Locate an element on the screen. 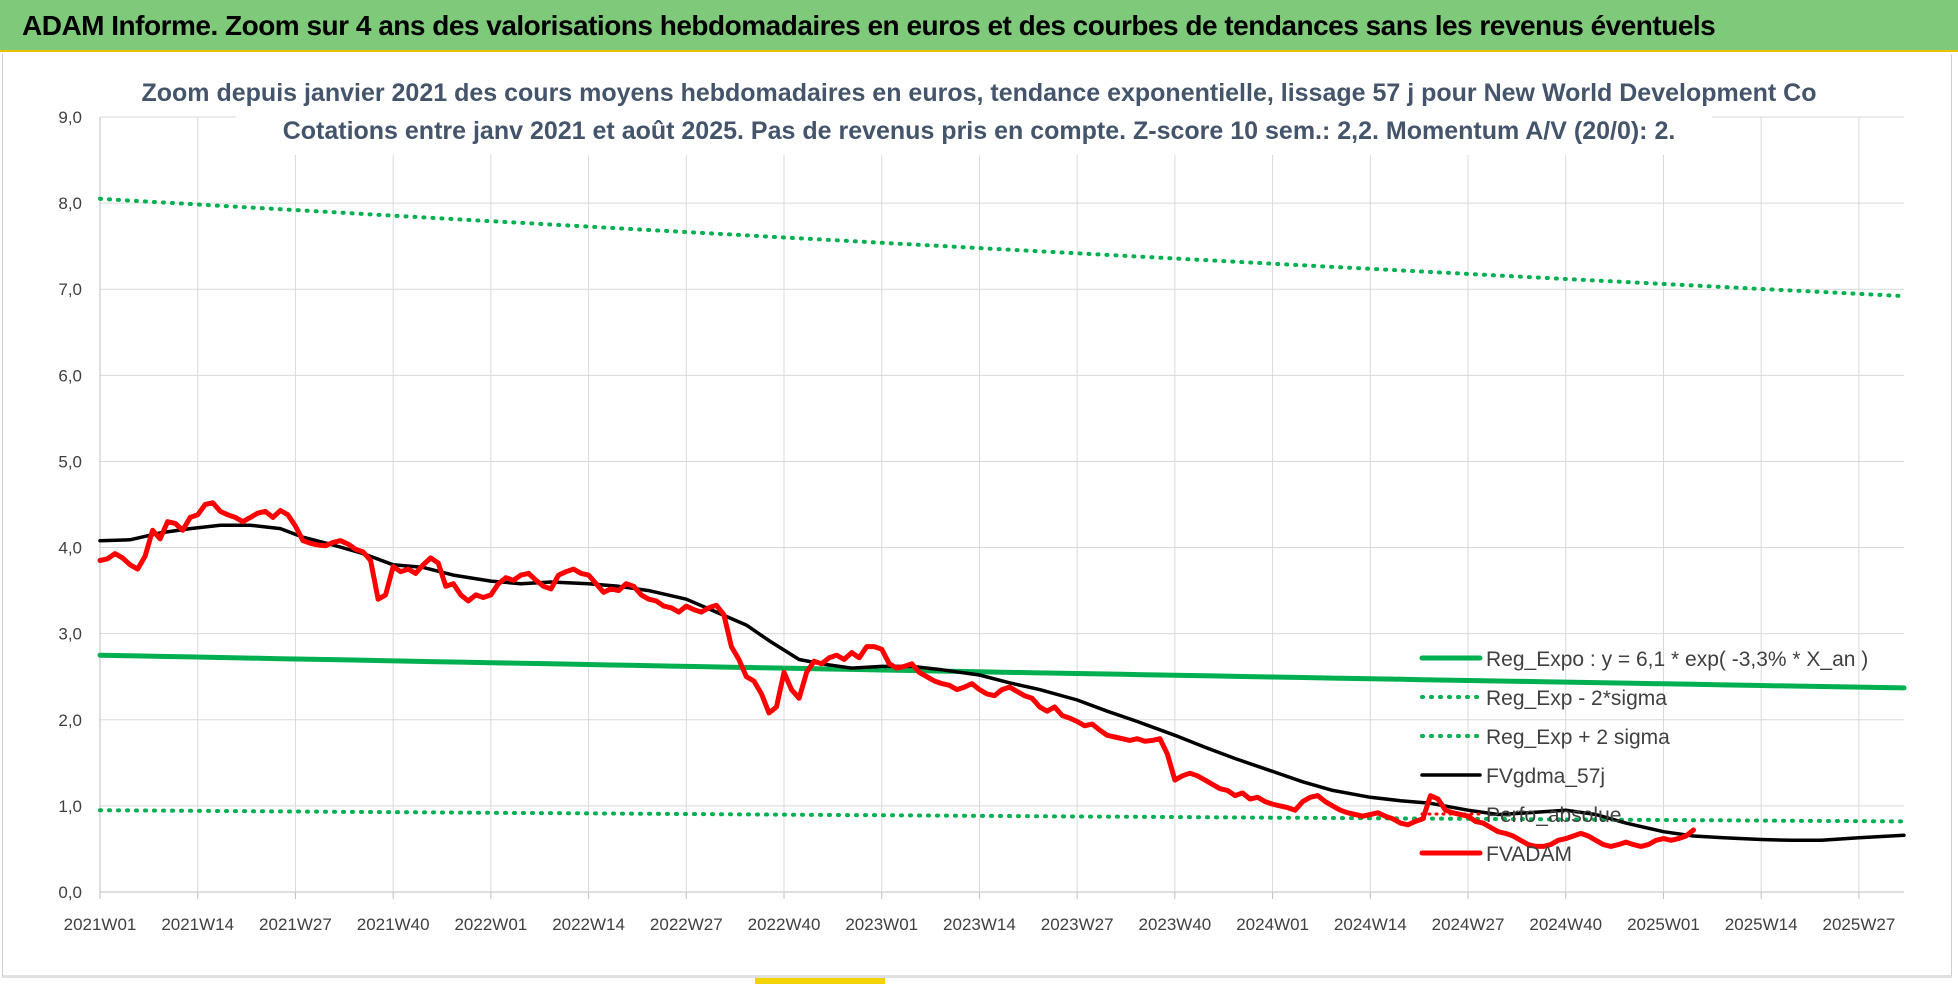  x-tick-label: 2025W14 is located at coordinates (1761, 924).